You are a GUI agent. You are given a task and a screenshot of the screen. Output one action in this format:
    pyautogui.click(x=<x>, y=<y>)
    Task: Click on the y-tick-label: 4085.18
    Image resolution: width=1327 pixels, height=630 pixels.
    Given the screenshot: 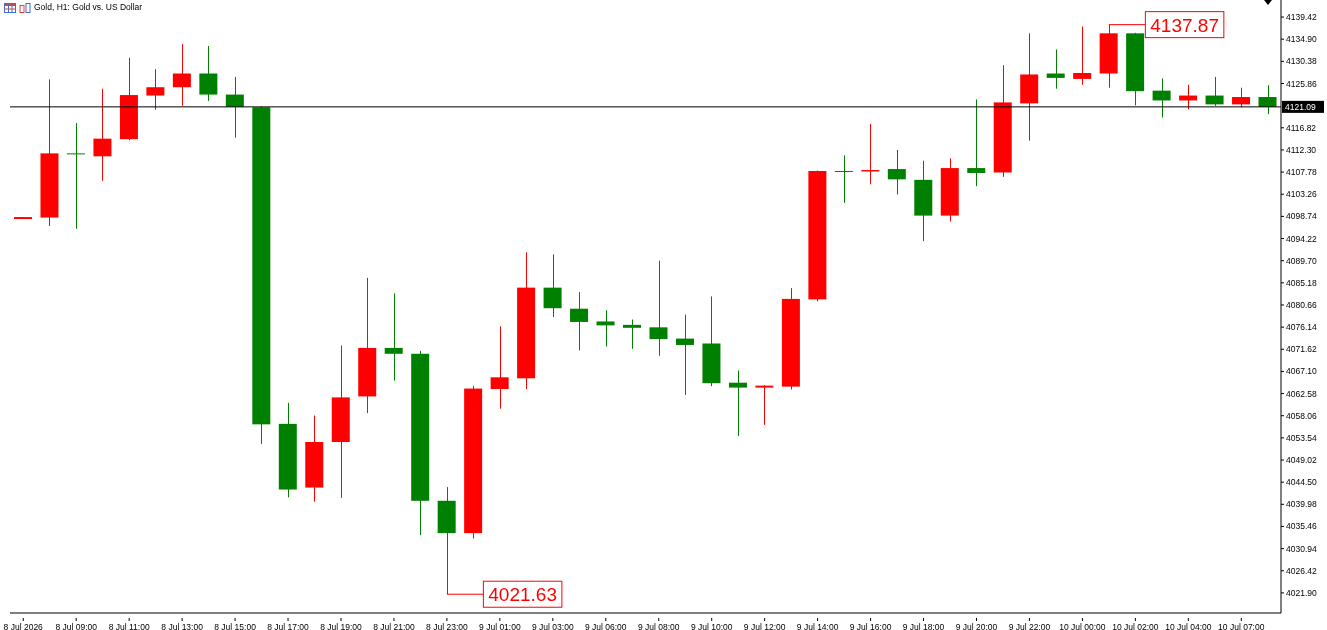 What is the action you would take?
    pyautogui.click(x=1301, y=282)
    